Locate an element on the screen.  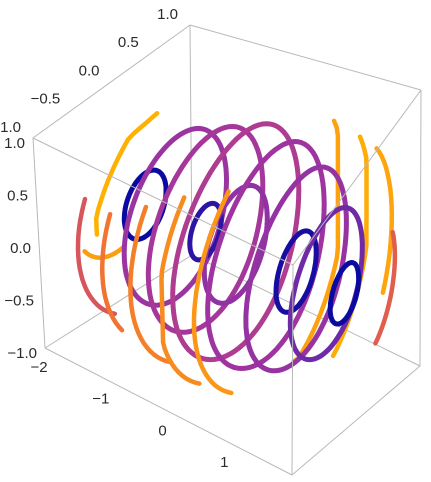
x-tick-label-3: 1 is located at coordinates (224, 462).